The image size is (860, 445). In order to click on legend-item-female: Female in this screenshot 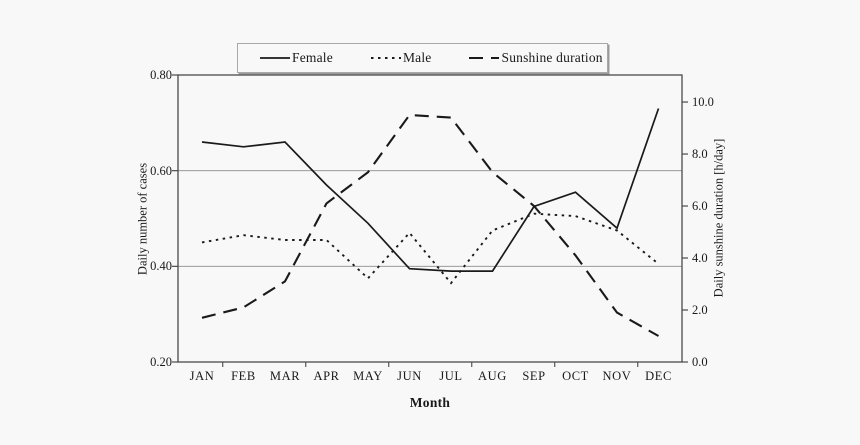, I will do `click(296, 58)`.